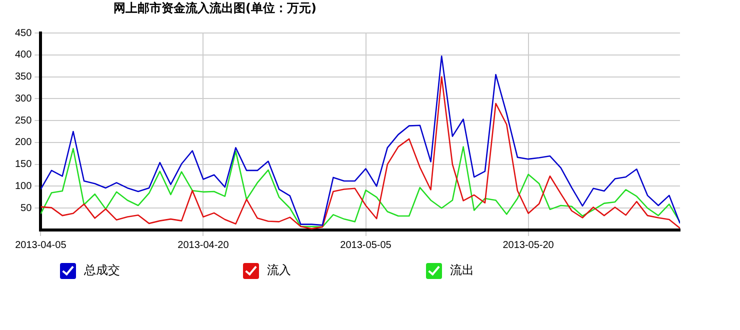  What do you see at coordinates (102, 270) in the screenshot?
I see `legend-label: 总成交` at bounding box center [102, 270].